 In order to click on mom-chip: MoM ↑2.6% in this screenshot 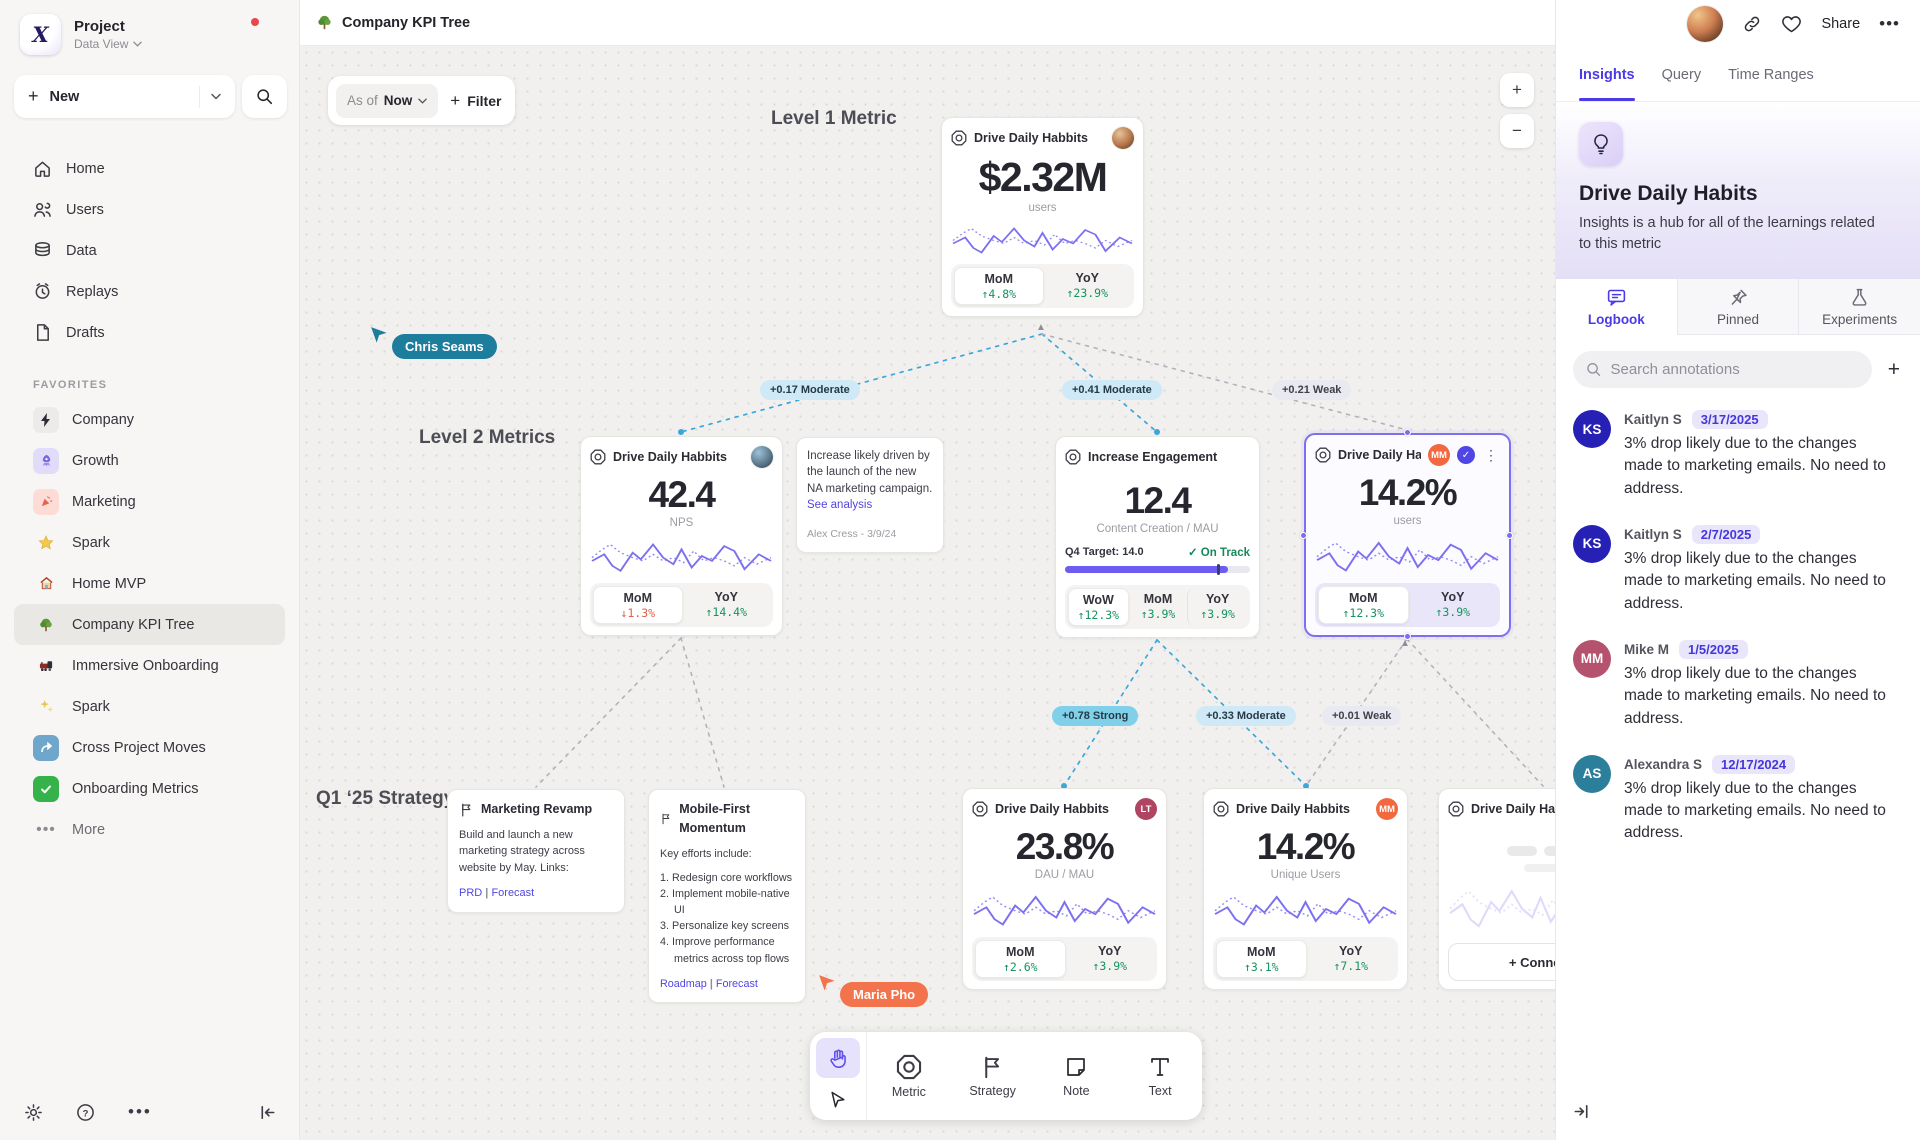, I will do `click(1020, 959)`.